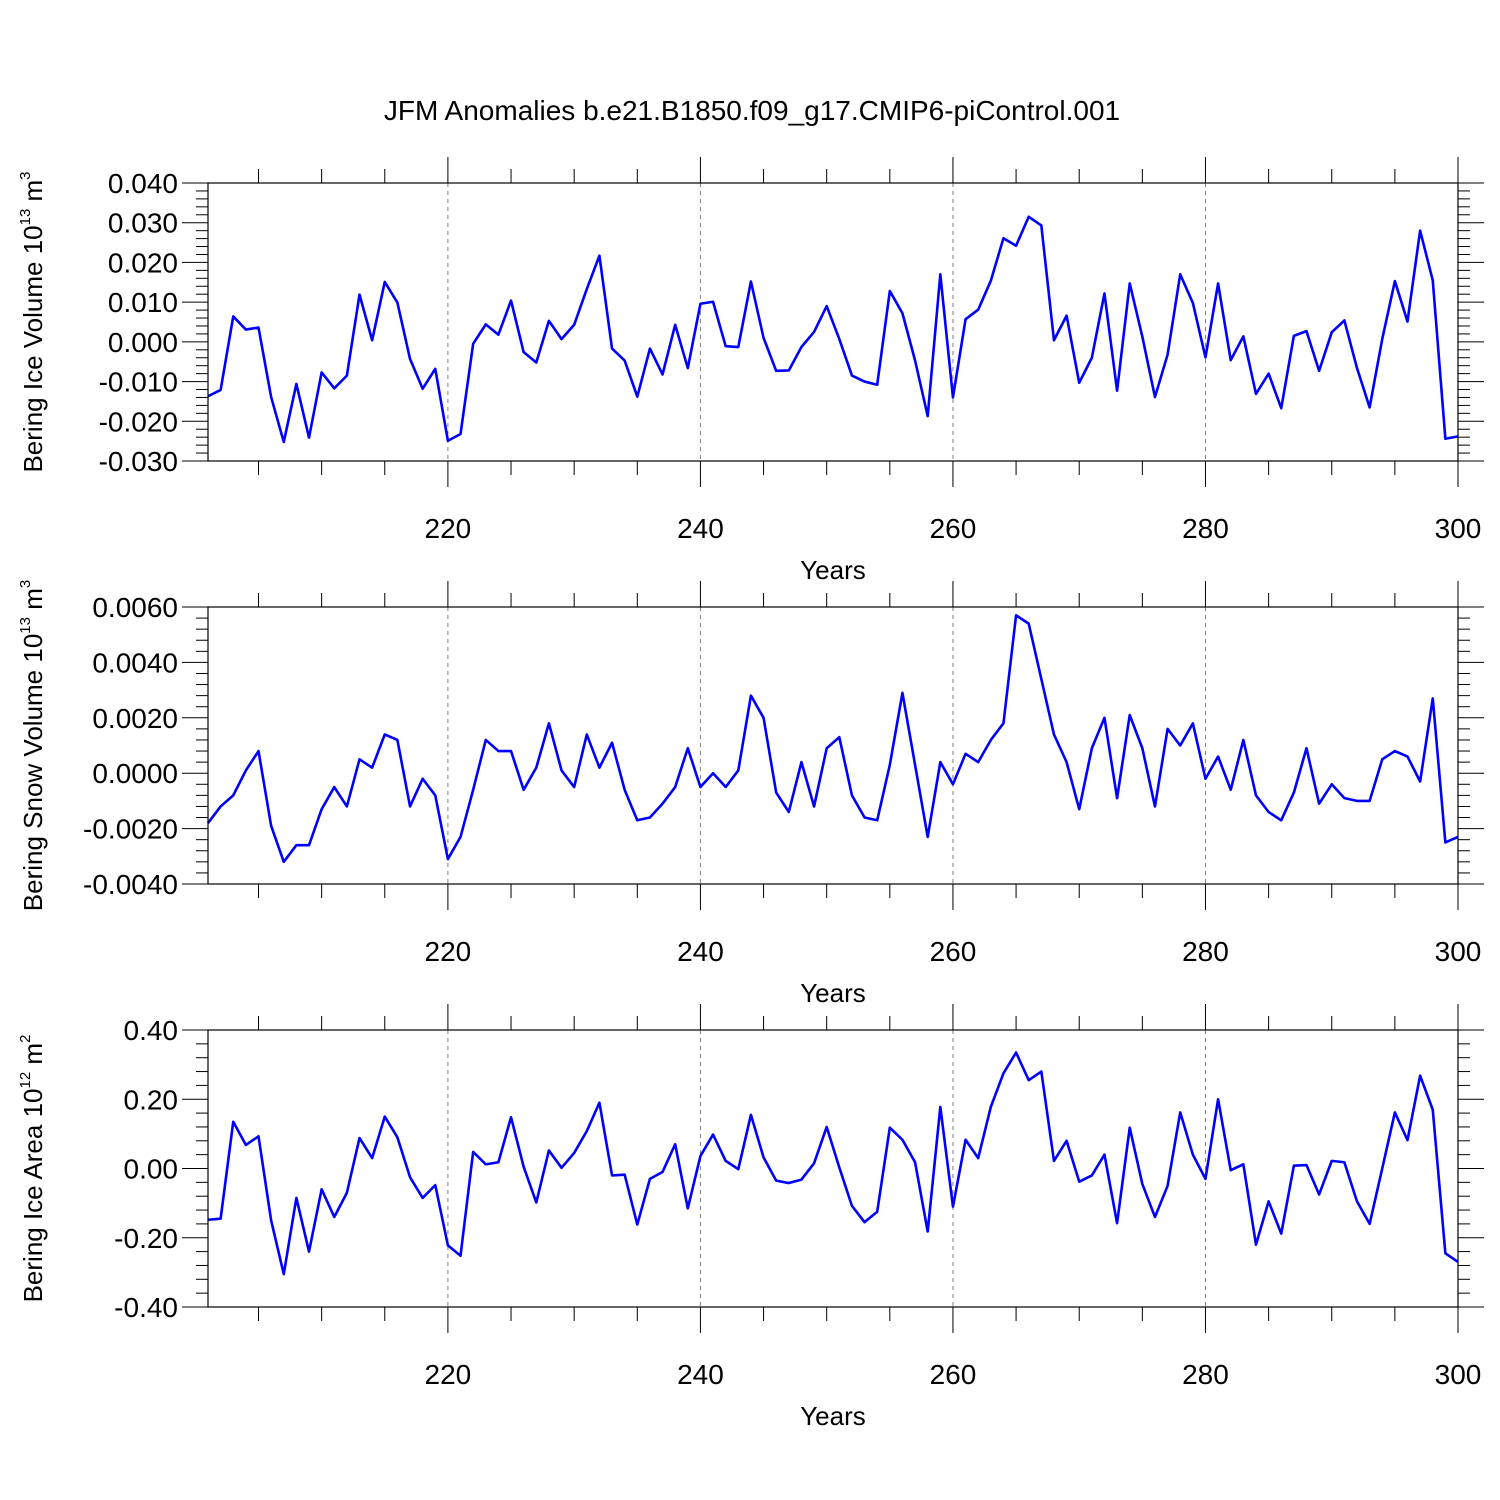  I want to click on y-tick-label: 0.030, so click(143, 223).